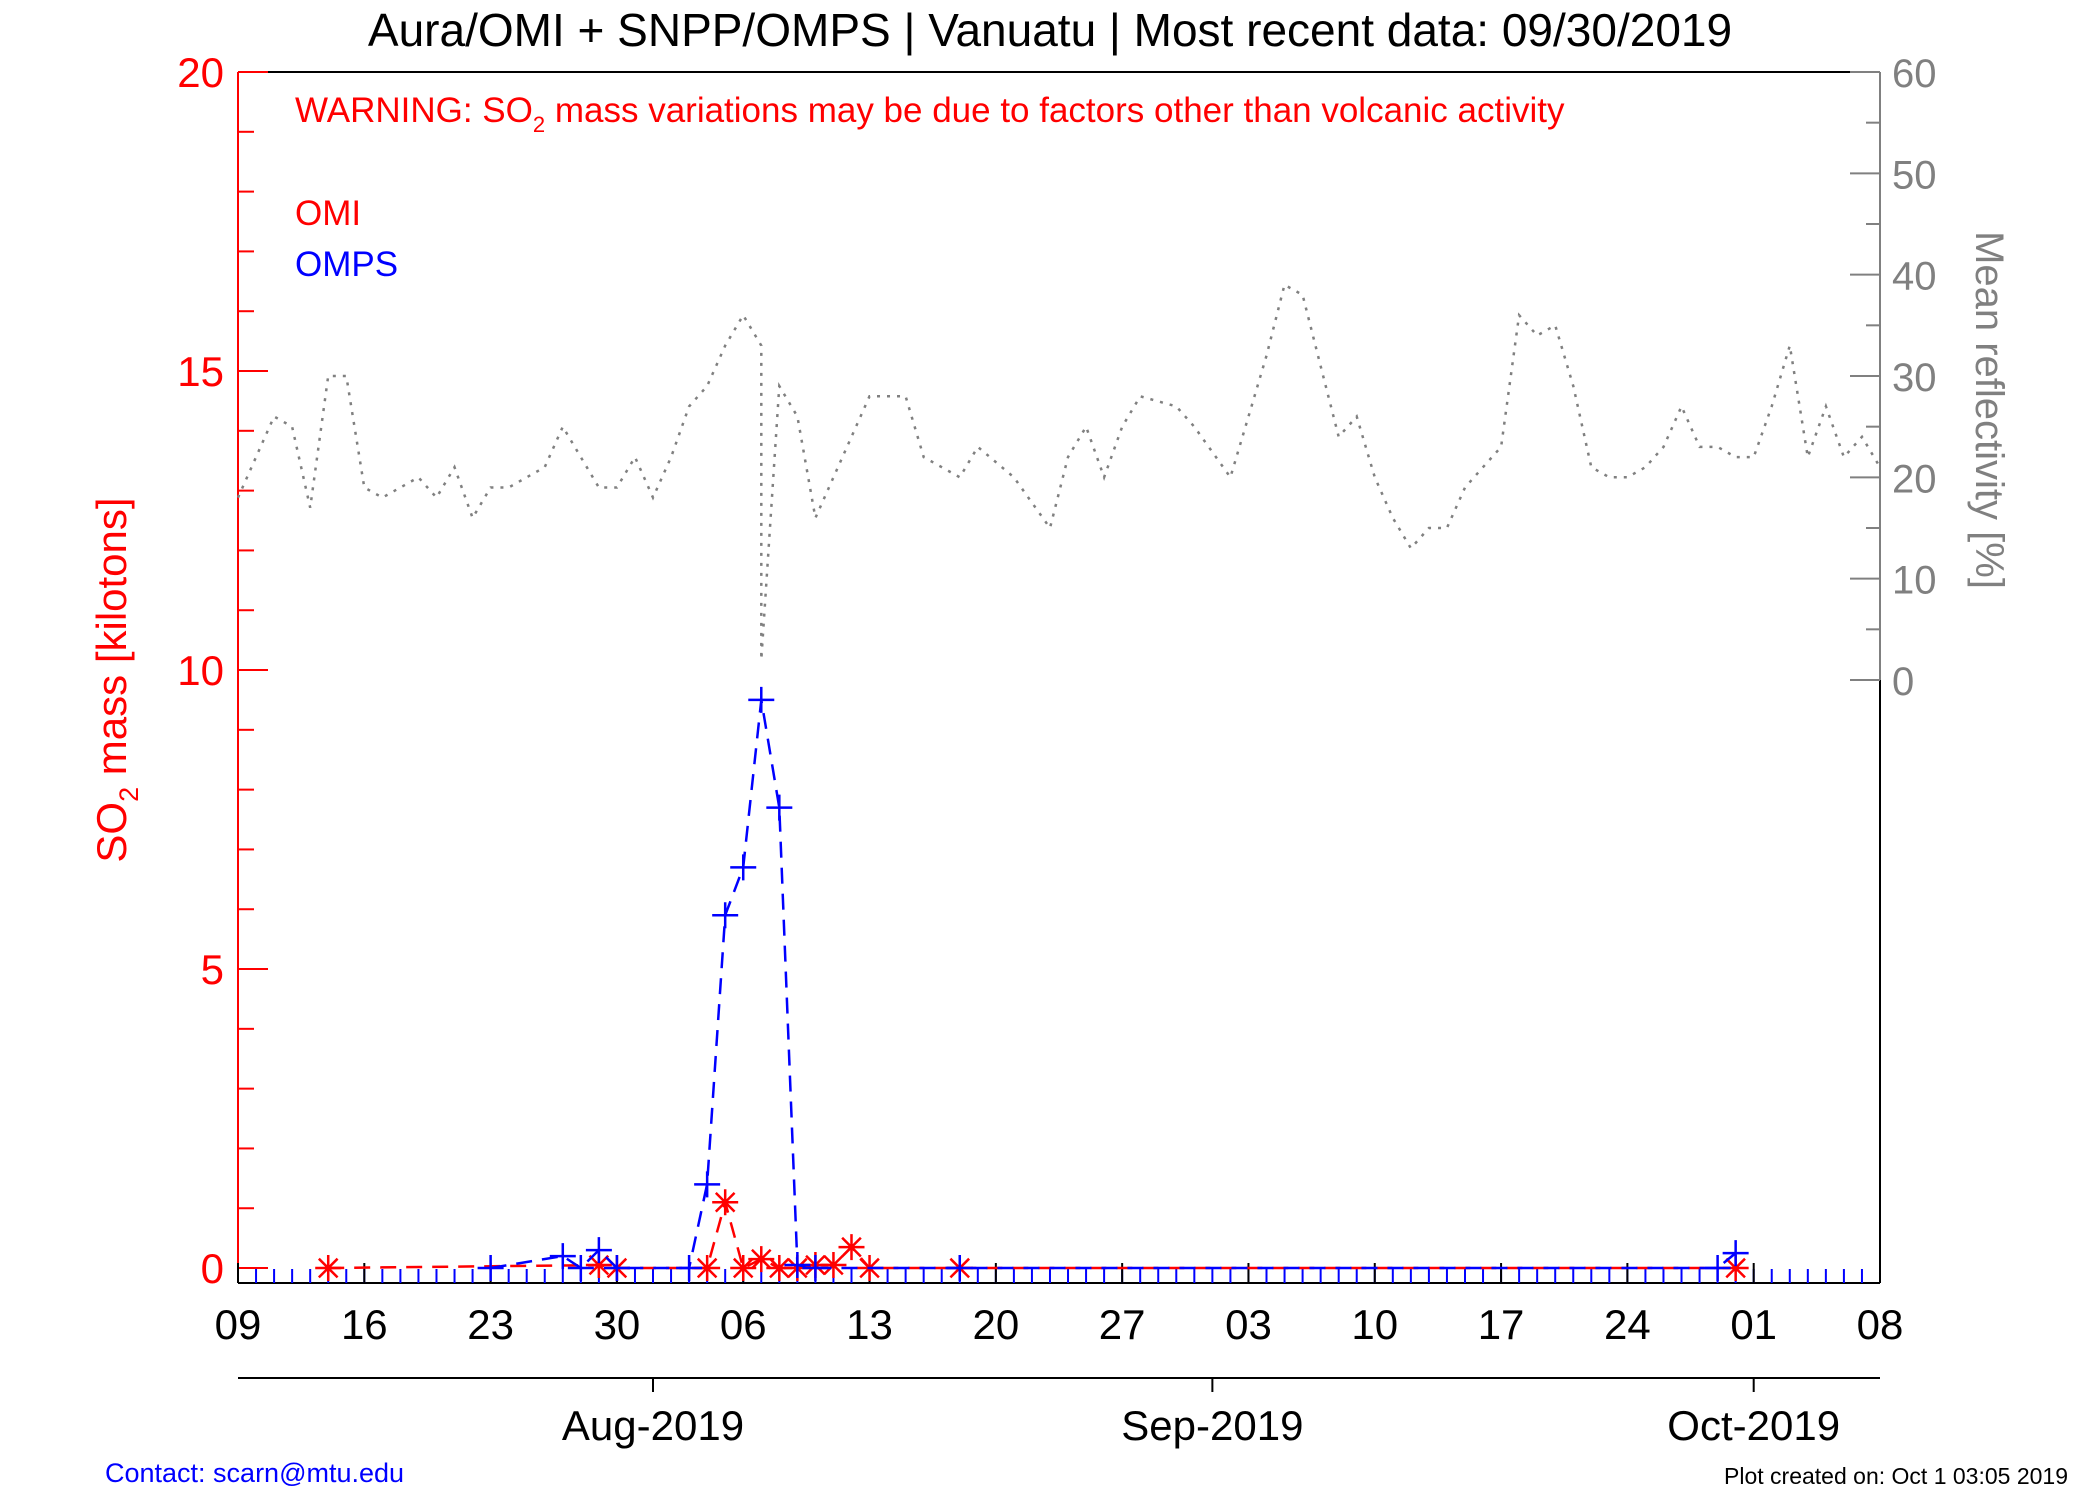  What do you see at coordinates (1753, 1425) in the screenshot?
I see `month-label: Oct-2019` at bounding box center [1753, 1425].